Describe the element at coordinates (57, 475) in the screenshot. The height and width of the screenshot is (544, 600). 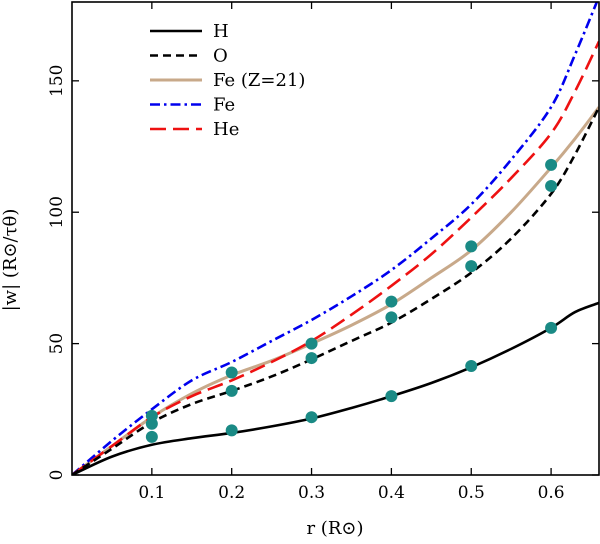
I see `y-tick-label: 0` at that location.